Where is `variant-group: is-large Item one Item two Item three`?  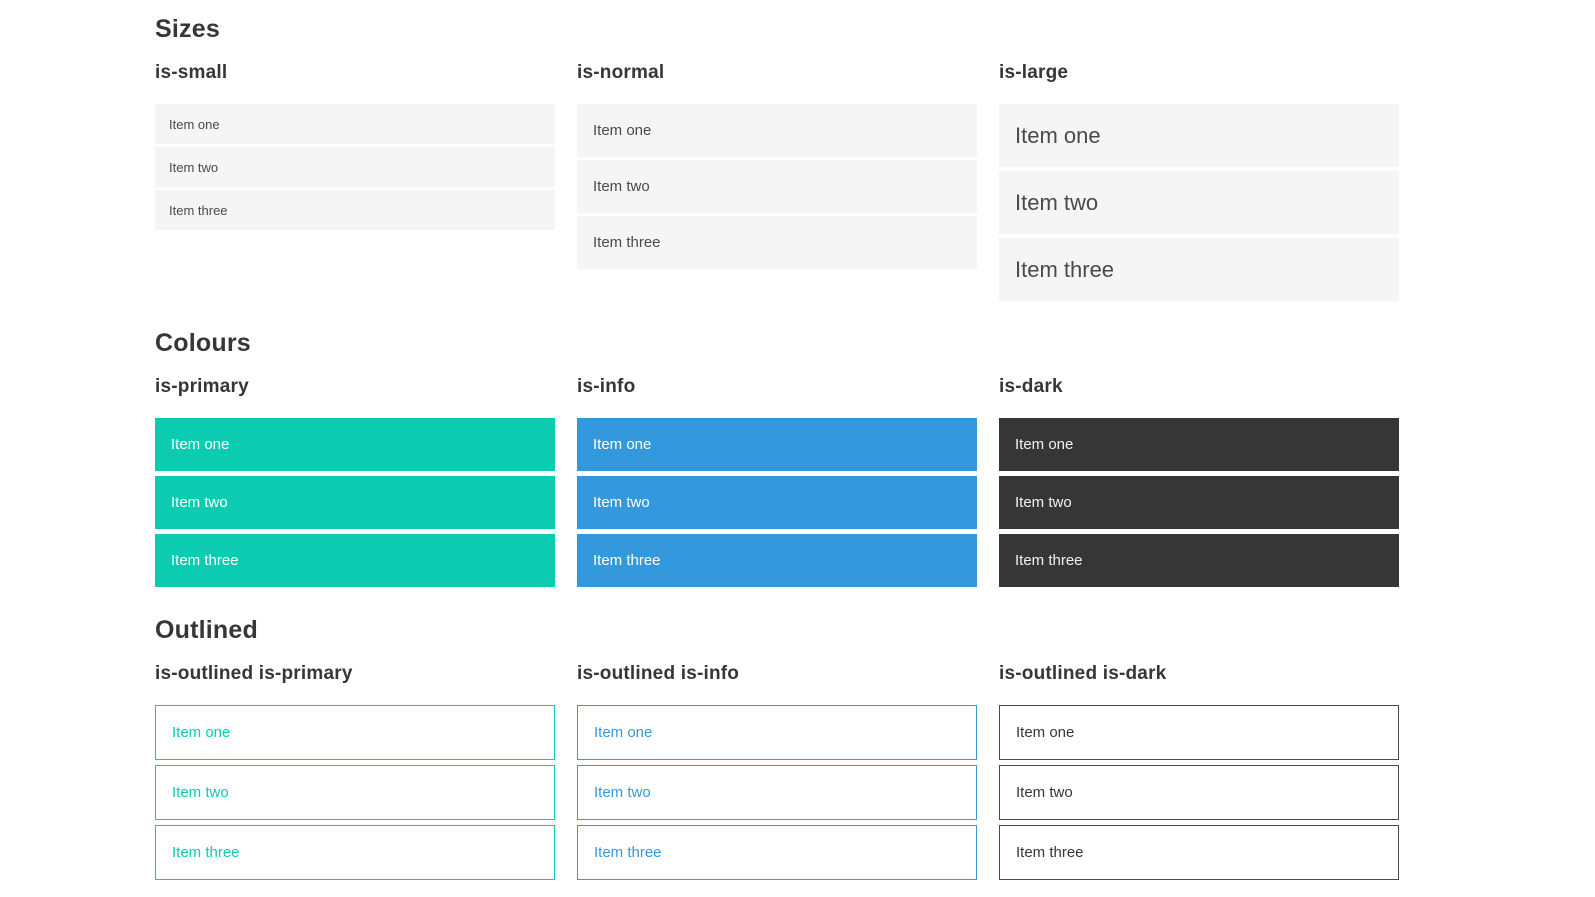 variant-group: is-large Item one Item two Item three is located at coordinates (1199, 183).